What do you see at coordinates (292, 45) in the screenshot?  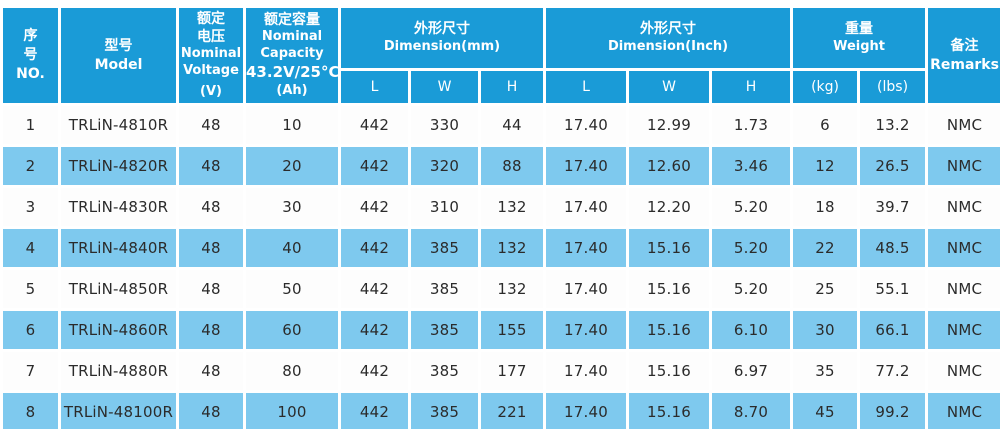 I see `capacity-label-en: Nominal Capacity` at bounding box center [292, 45].